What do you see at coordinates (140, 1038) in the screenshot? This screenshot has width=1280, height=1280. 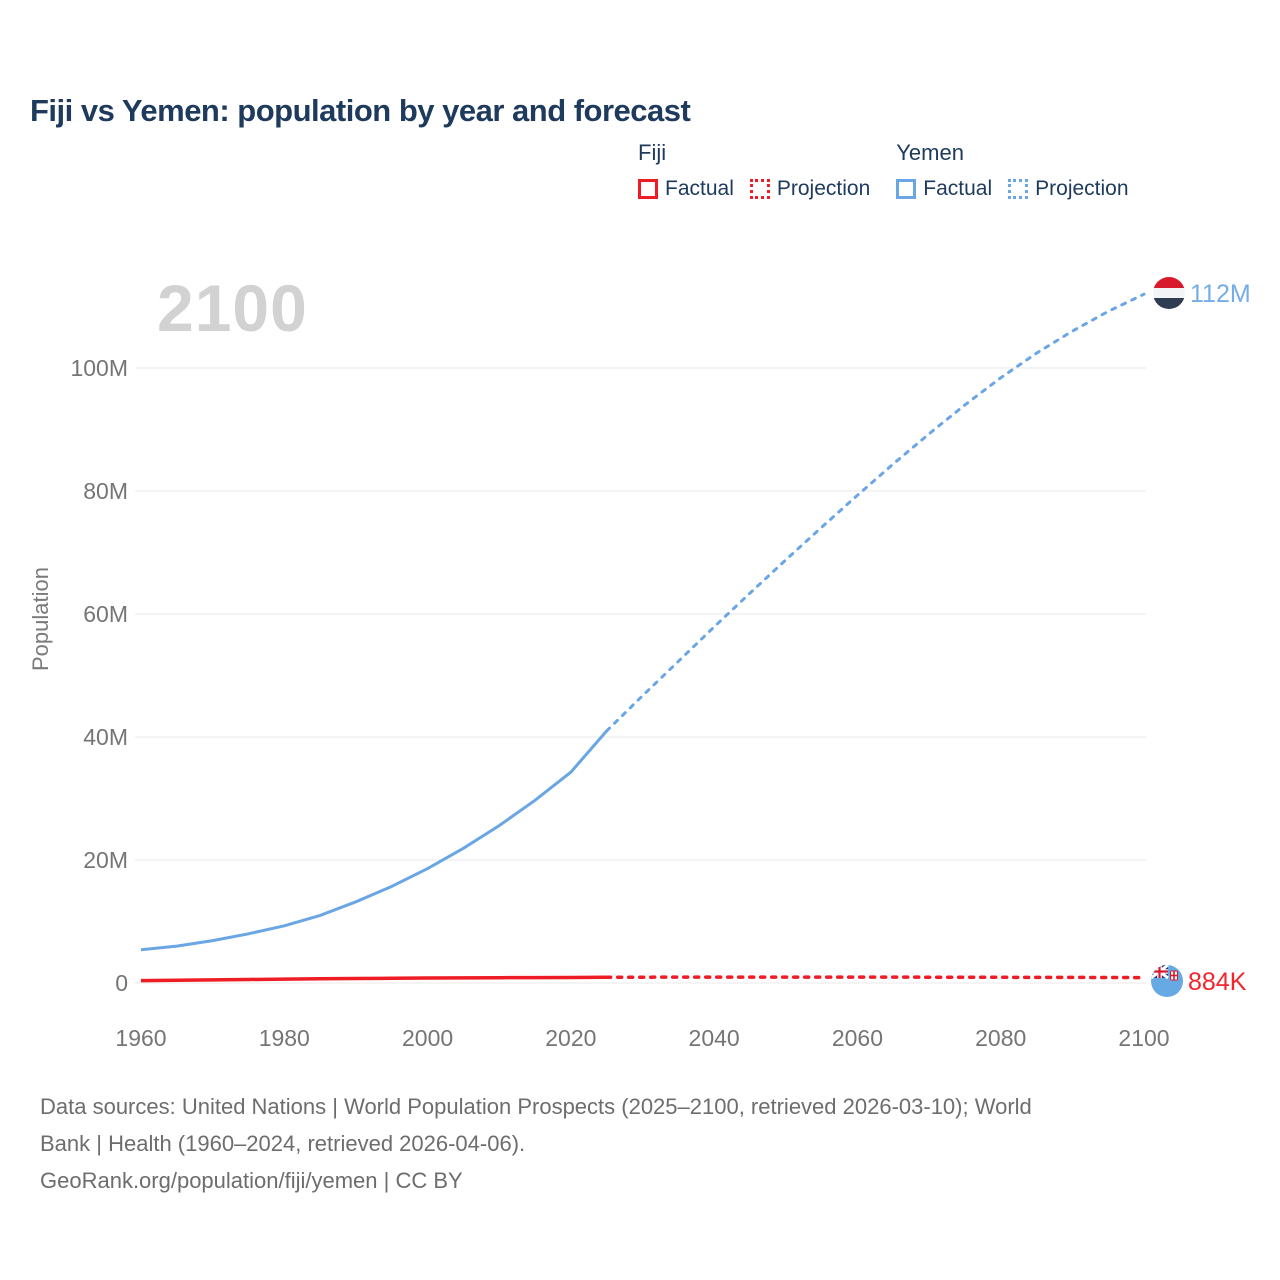 I see `x-tick-label: 1960` at bounding box center [140, 1038].